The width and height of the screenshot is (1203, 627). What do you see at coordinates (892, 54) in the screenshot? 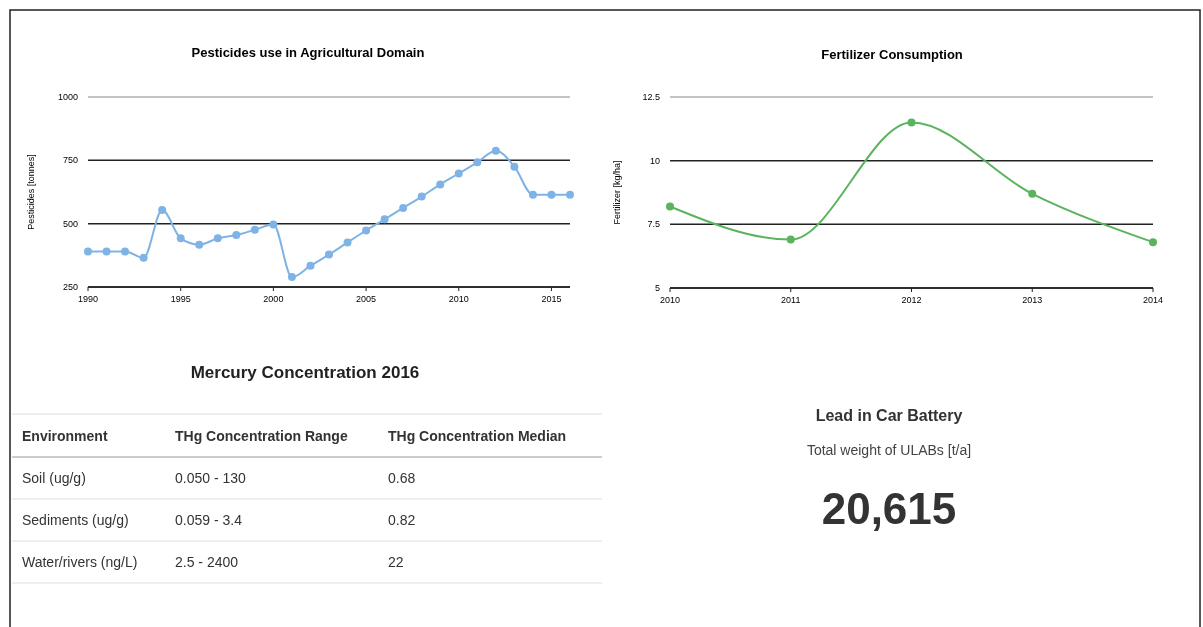
I see `chart-title: Fertilizer Consumption` at bounding box center [892, 54].